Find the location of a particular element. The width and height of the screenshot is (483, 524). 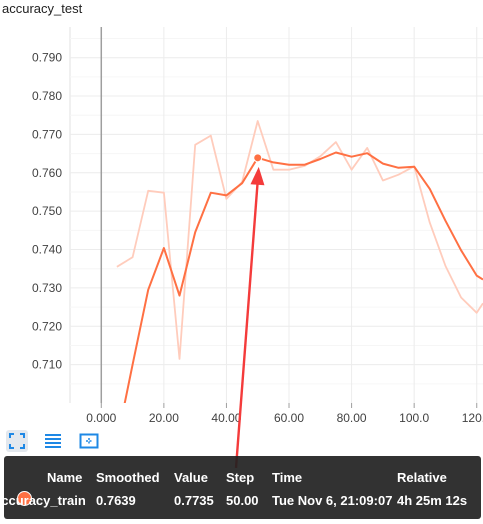

tooltip-header-smoothed: Smoothed is located at coordinates (128, 477).